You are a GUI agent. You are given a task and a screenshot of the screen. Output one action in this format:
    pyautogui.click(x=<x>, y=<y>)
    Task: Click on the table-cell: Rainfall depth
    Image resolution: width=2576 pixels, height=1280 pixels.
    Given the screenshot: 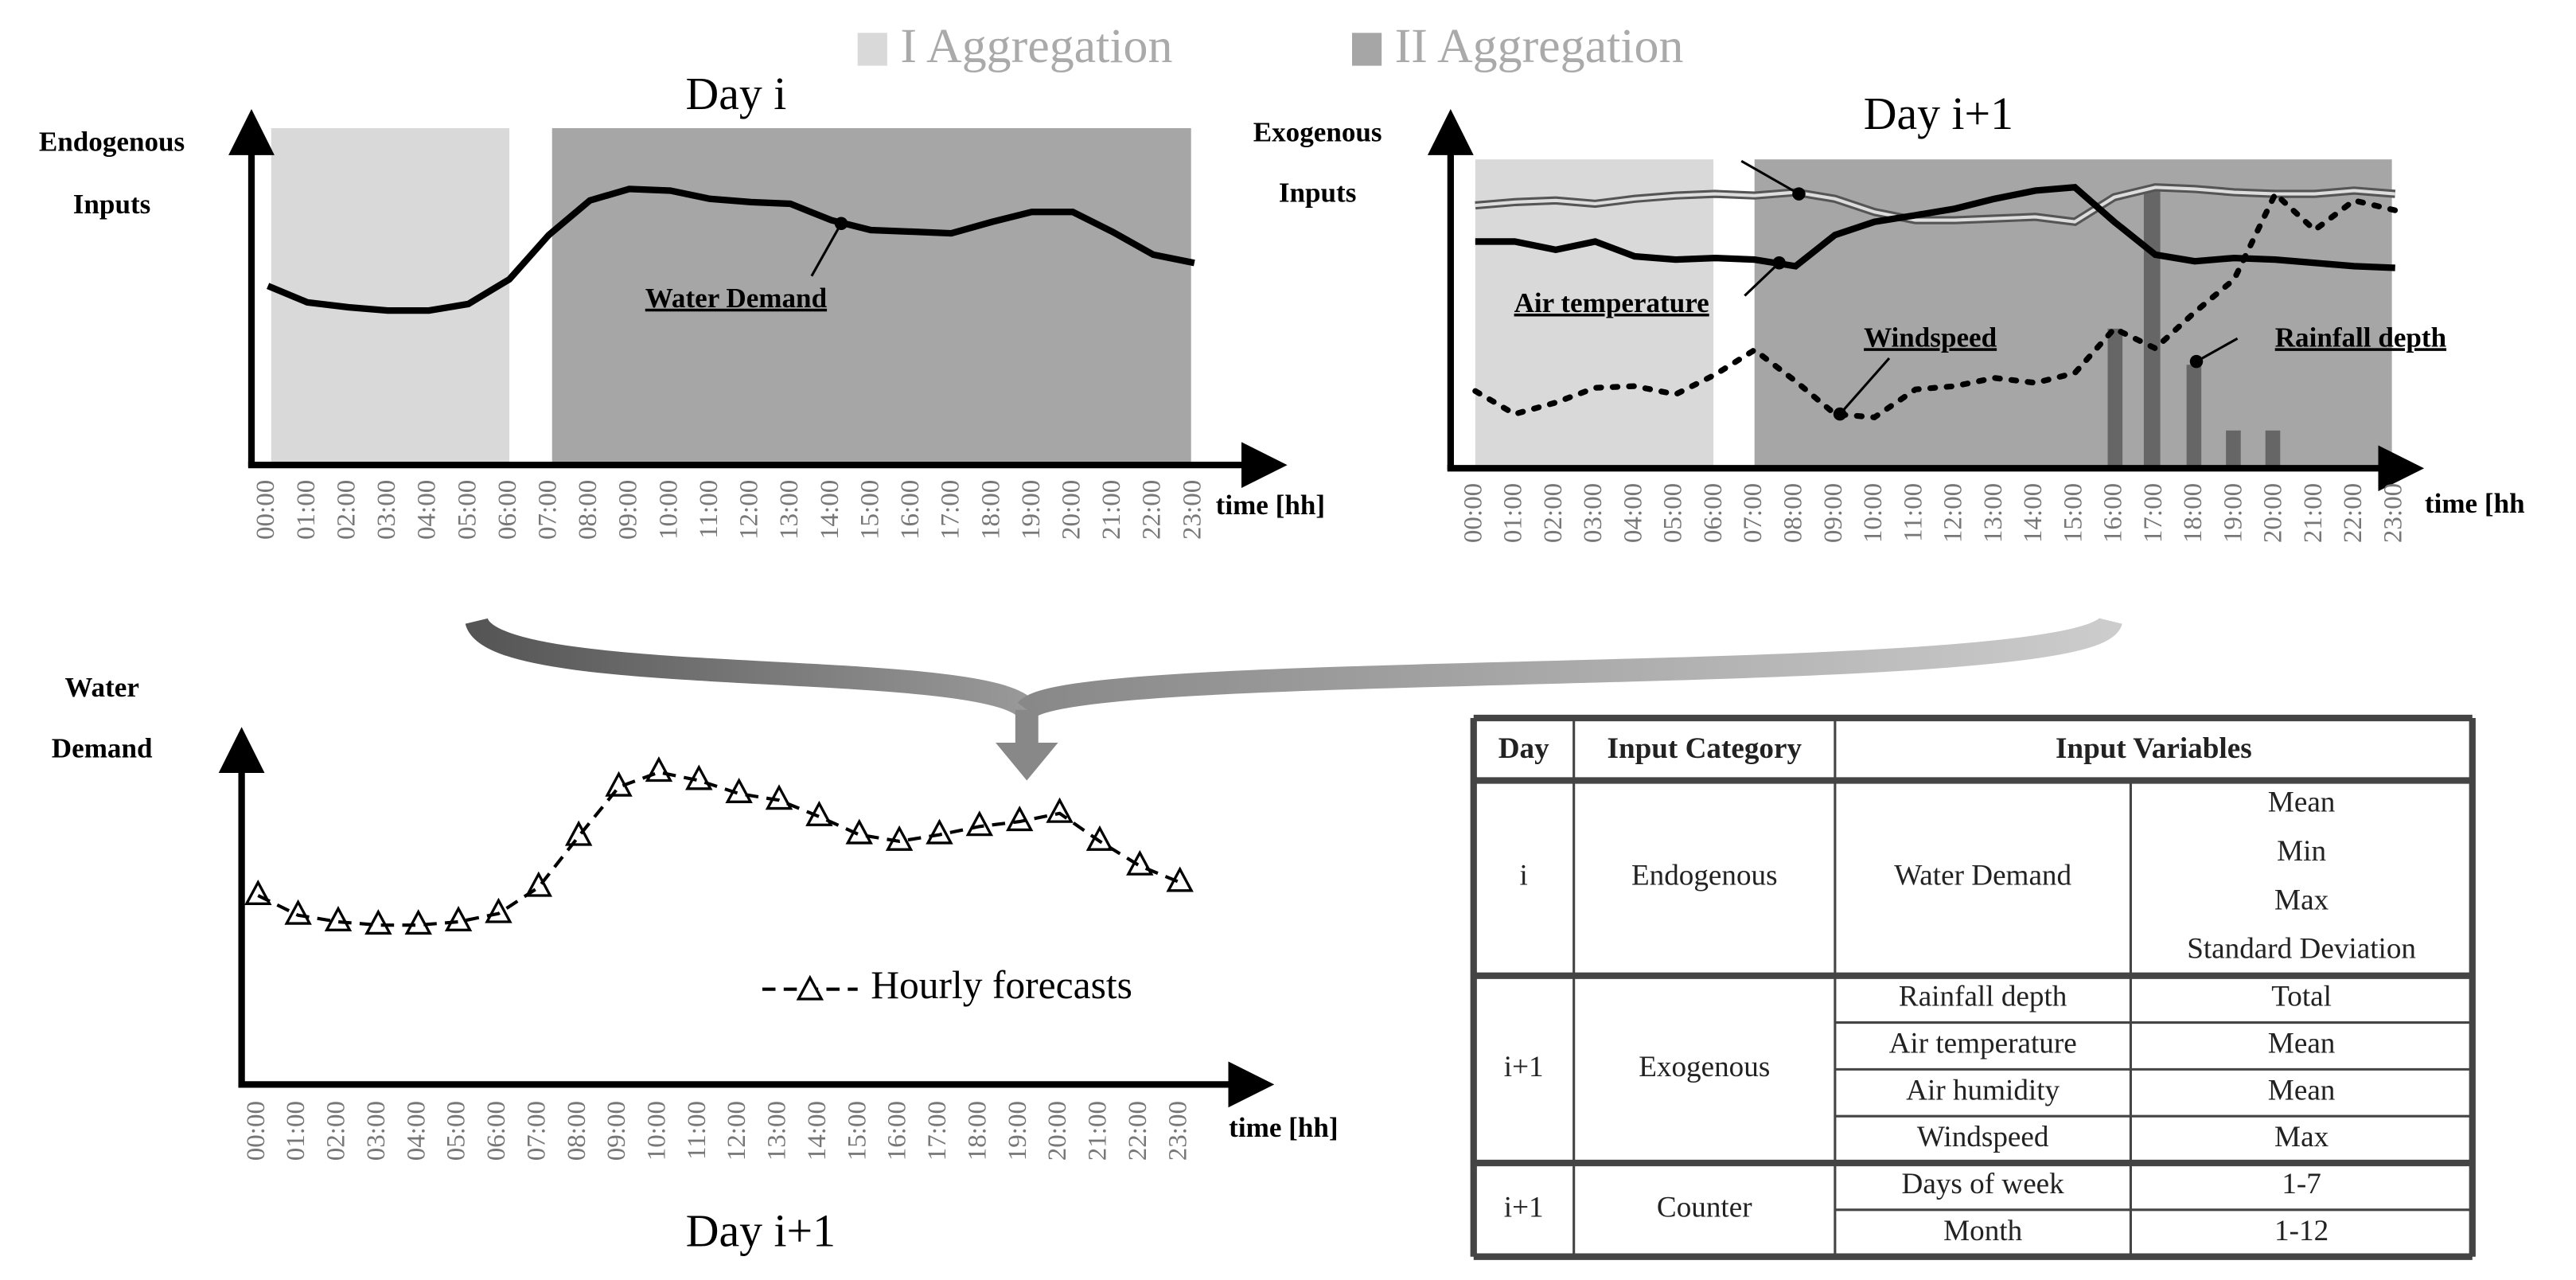 What is the action you would take?
    pyautogui.click(x=1983, y=997)
    